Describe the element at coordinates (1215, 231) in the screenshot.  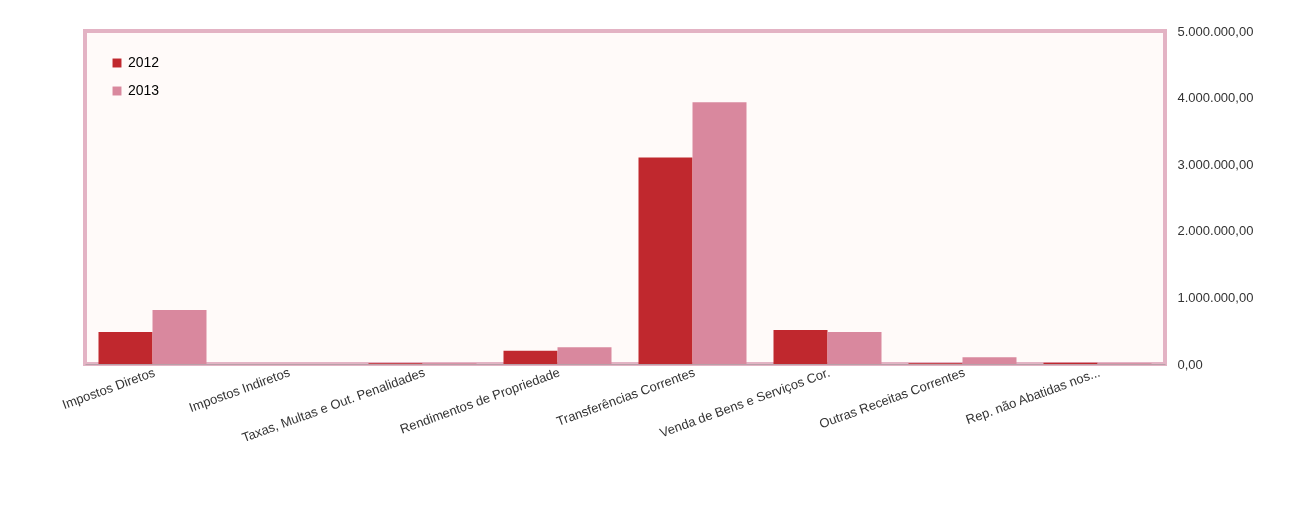
I see `y-tick-label: 2.000.000,00` at that location.